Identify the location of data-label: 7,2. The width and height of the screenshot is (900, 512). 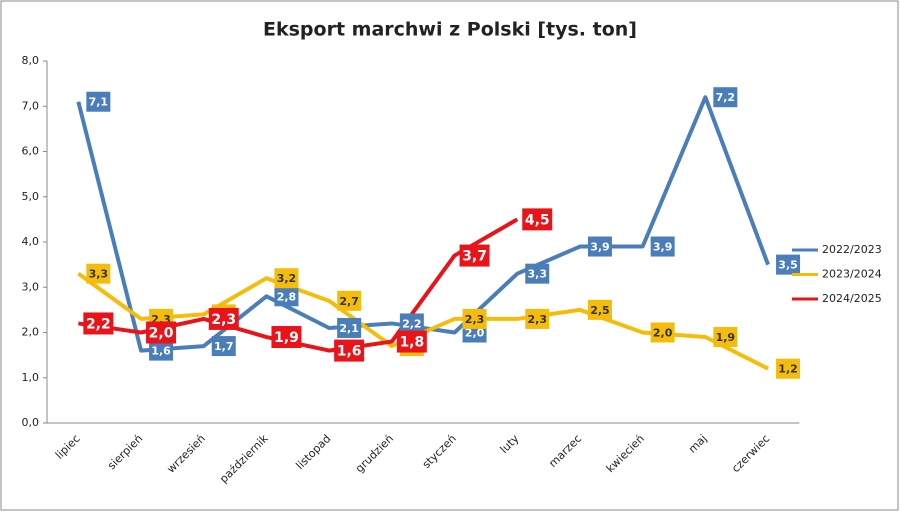
(726, 97).